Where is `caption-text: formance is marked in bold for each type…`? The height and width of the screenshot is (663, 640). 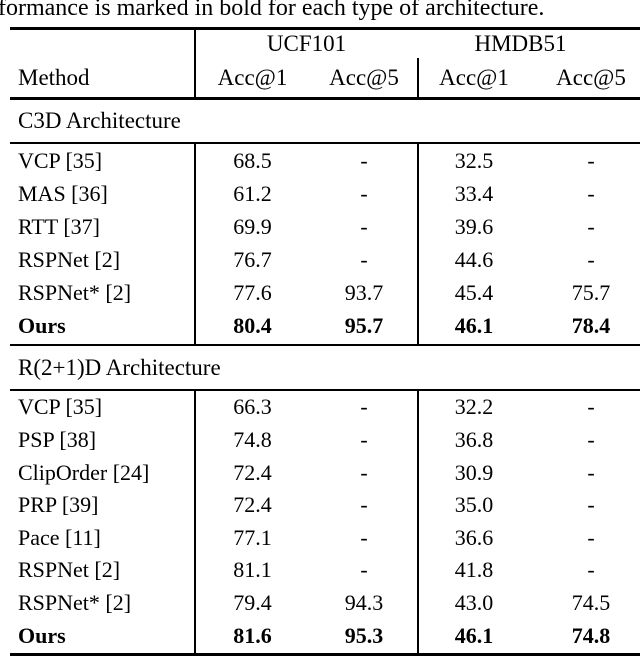
caption-text: formance is marked in bold for each type… is located at coordinates (272, 10).